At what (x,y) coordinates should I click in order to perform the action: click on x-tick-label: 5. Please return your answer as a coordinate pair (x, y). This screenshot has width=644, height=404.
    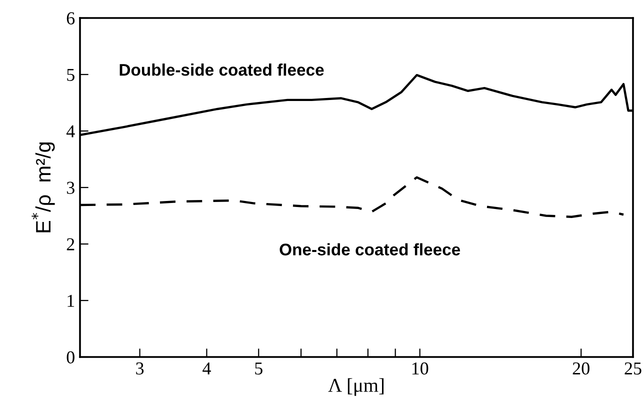
    Looking at the image, I should click on (258, 368).